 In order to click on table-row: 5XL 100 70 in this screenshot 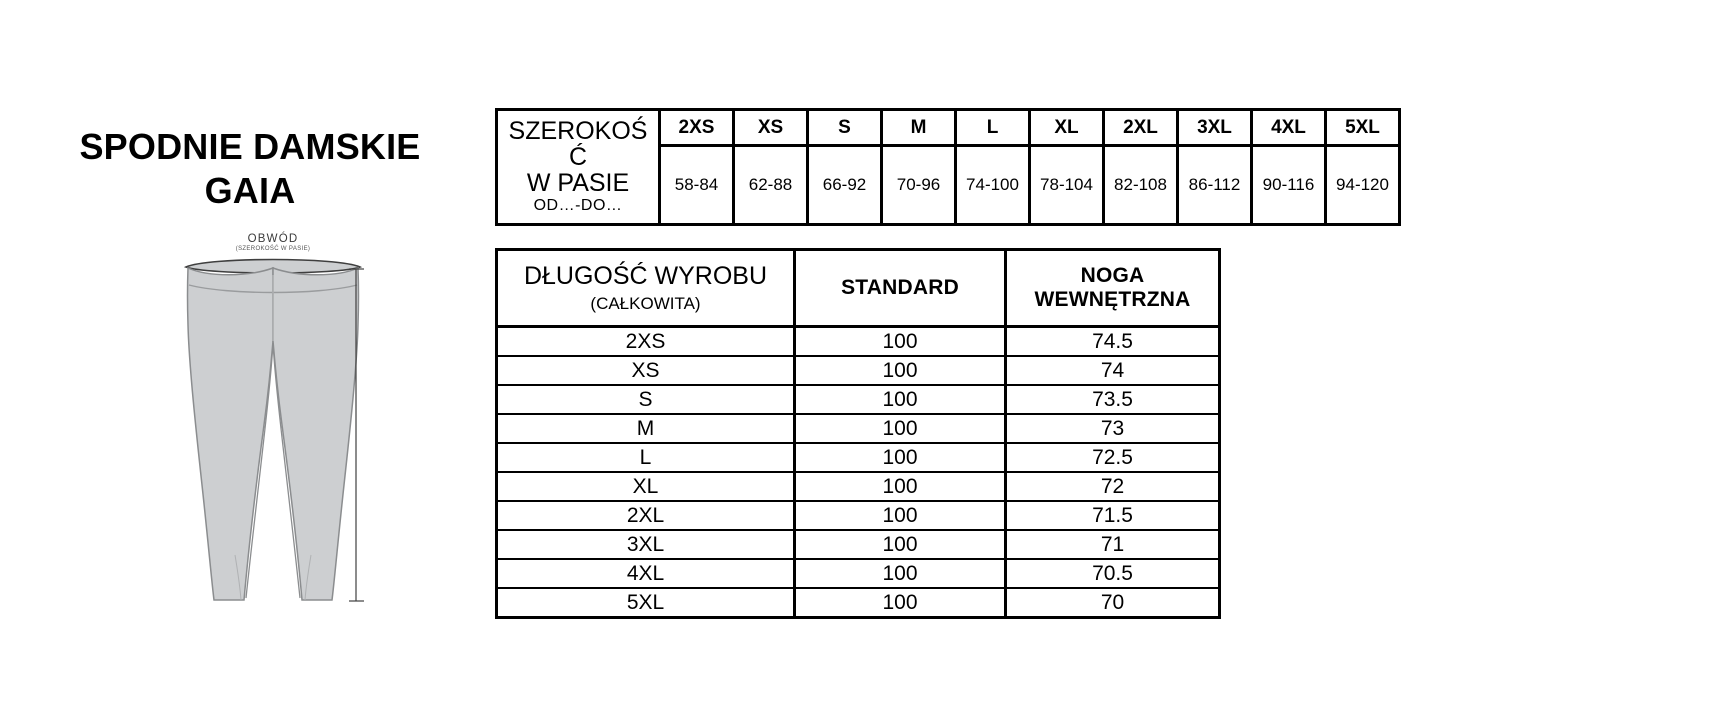, I will do `click(858, 603)`.